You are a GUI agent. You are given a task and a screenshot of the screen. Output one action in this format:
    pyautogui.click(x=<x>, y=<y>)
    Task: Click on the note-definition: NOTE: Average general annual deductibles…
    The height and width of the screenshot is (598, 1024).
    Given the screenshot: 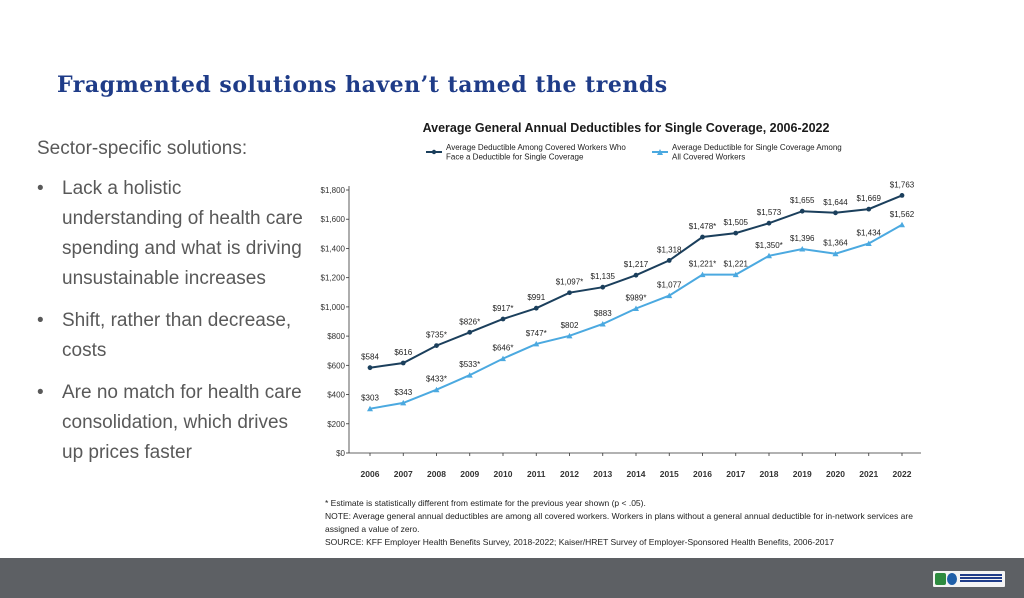 What is the action you would take?
    pyautogui.click(x=619, y=522)
    